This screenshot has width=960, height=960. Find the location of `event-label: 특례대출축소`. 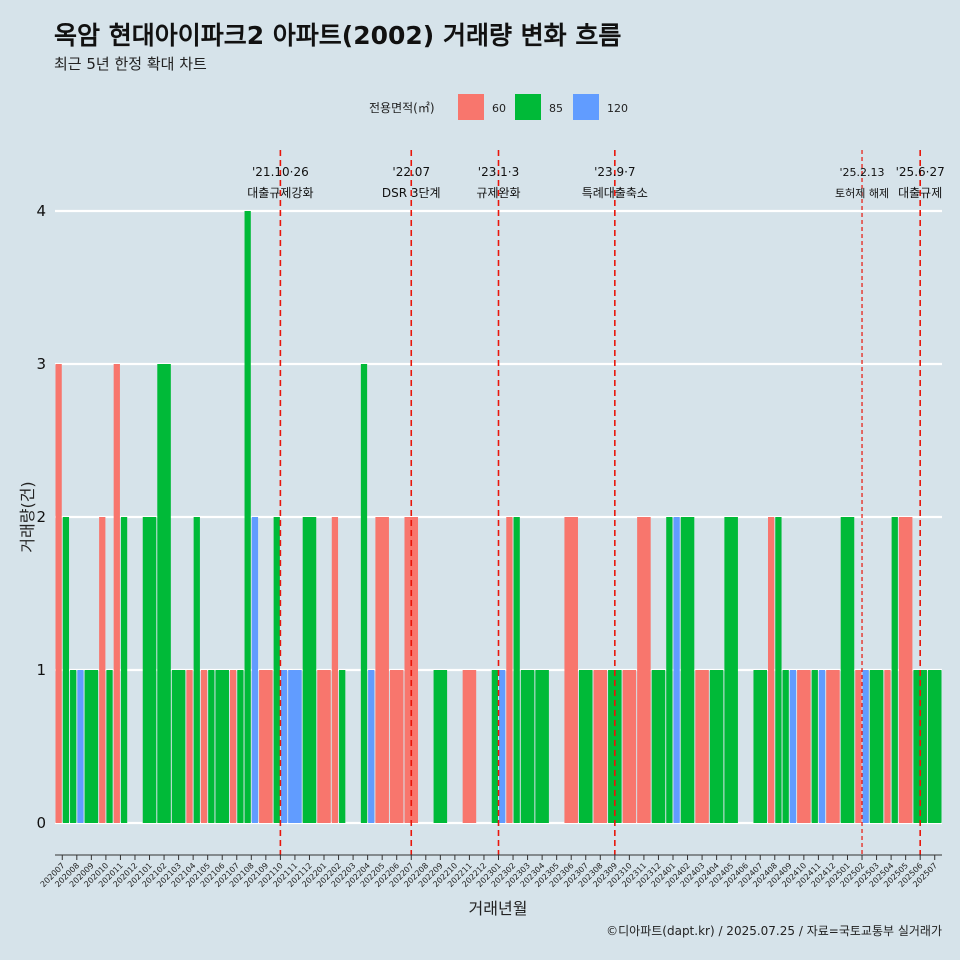

event-label: 특례대출축소 is located at coordinates (615, 193).